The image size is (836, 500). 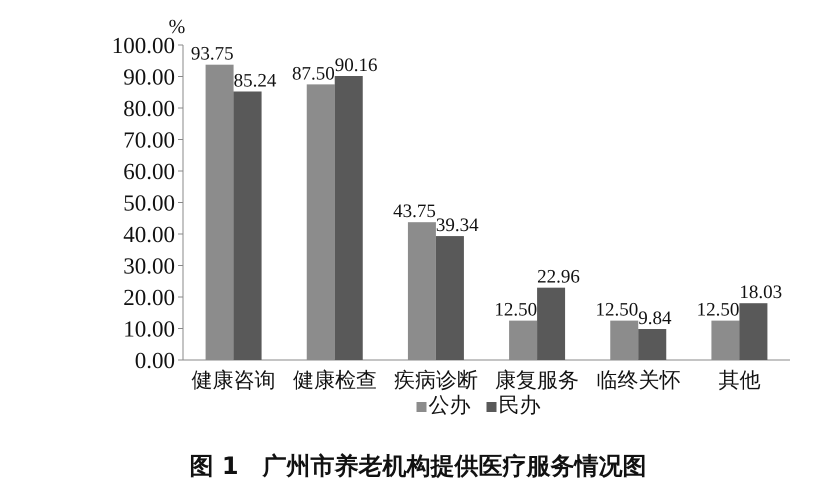 I want to click on legend-label: 民办, so click(x=519, y=405).